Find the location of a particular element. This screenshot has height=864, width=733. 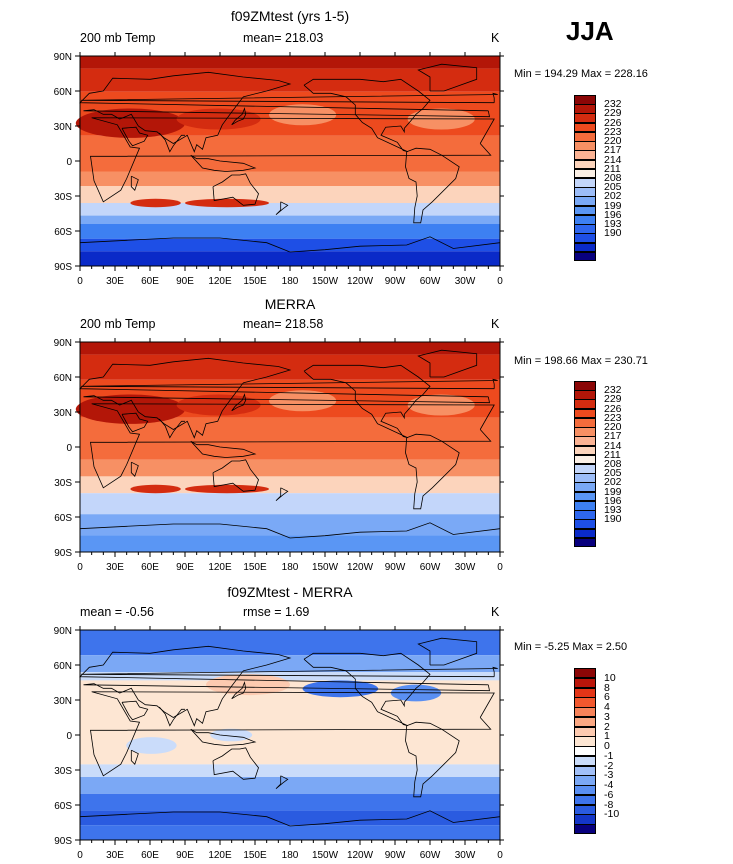

x-tick-label: 150W is located at coordinates (325, 855).